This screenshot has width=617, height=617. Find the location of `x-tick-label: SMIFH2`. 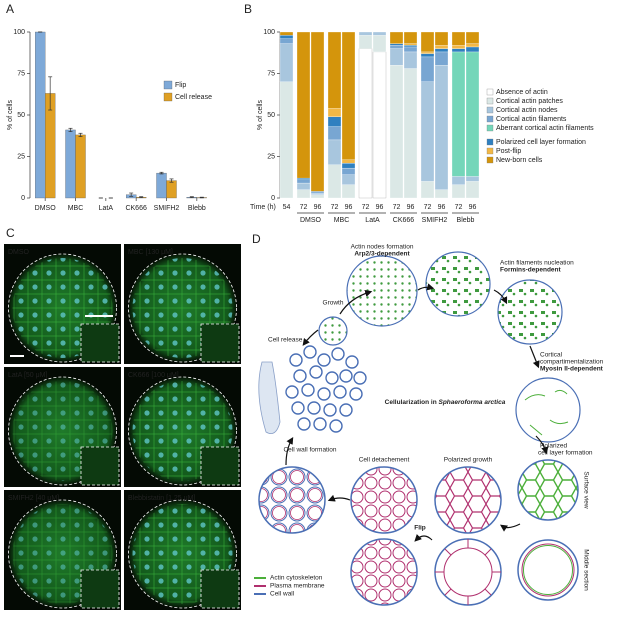

x-tick-label: SMIFH2 is located at coordinates (167, 208).